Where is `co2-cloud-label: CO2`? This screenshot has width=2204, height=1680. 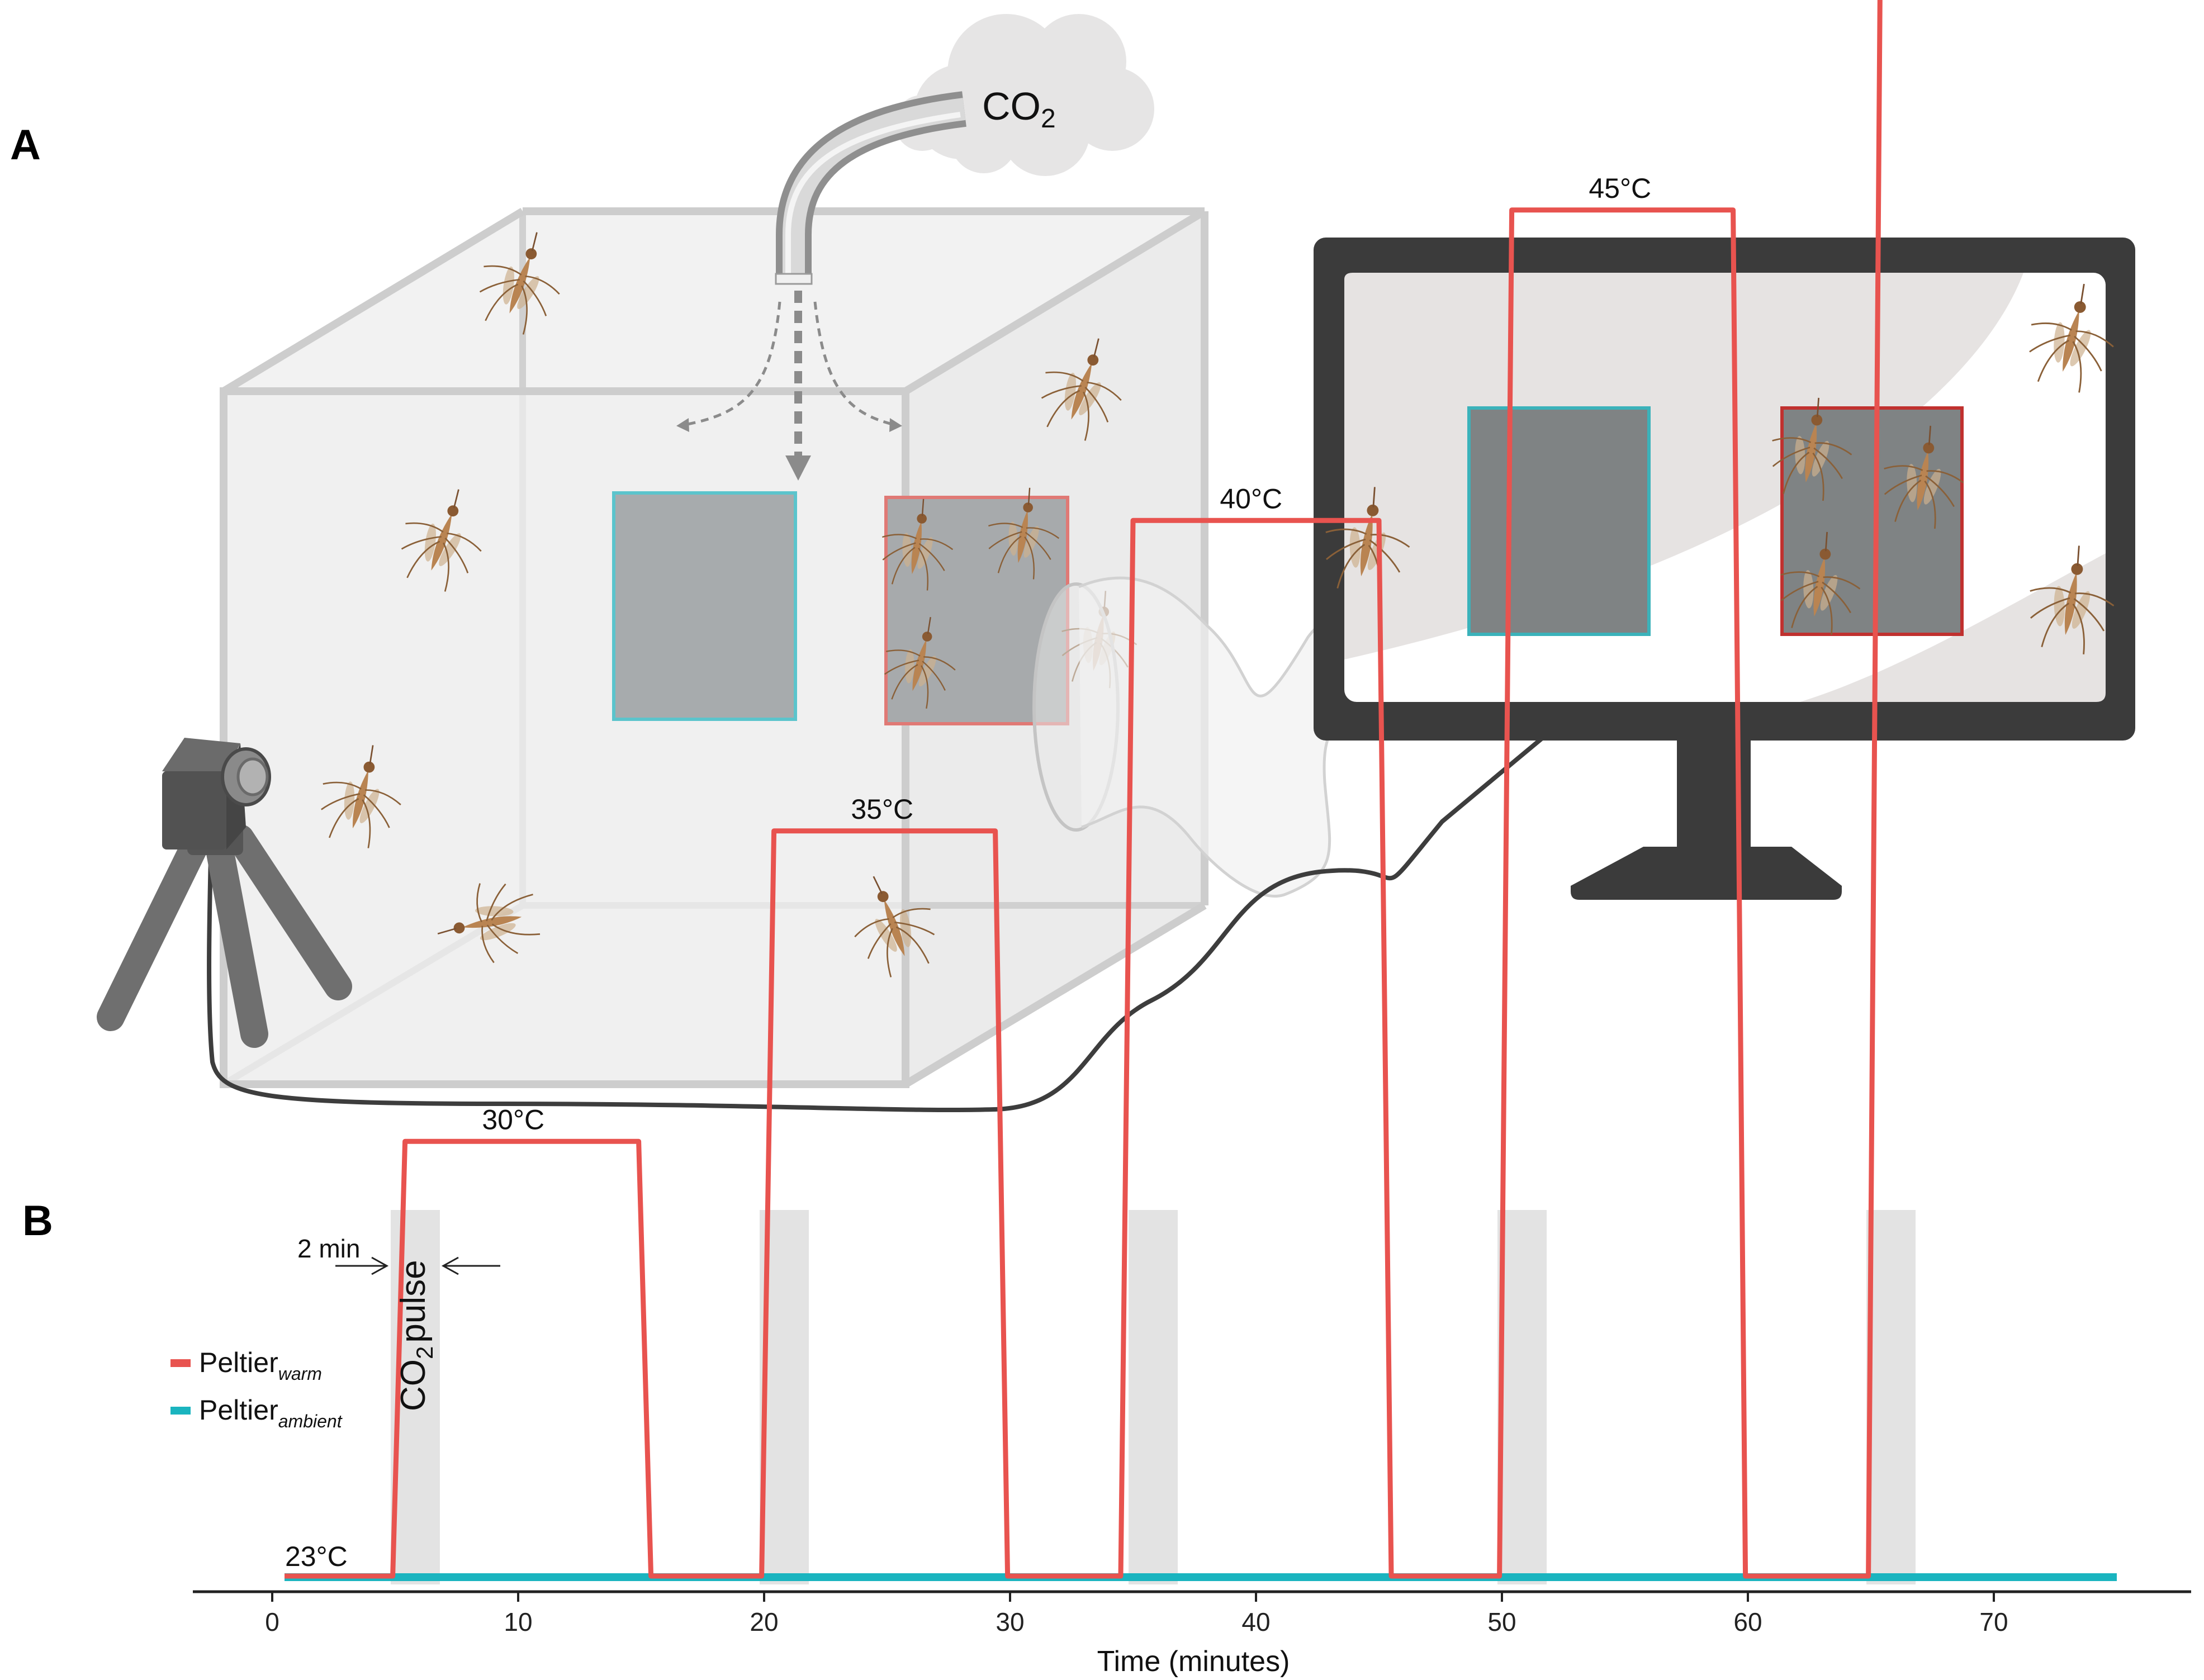 co2-cloud-label: CO2 is located at coordinates (1019, 109).